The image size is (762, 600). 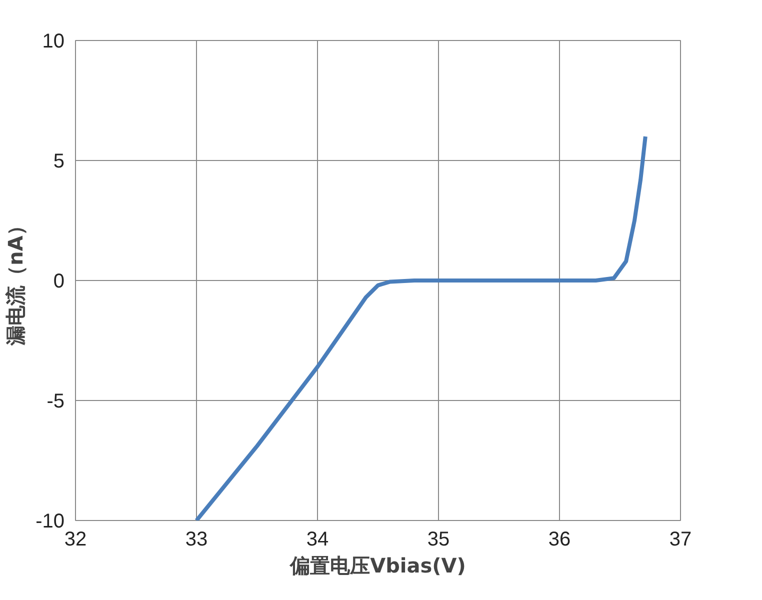 I want to click on x-tick-label: 32, so click(x=75, y=539).